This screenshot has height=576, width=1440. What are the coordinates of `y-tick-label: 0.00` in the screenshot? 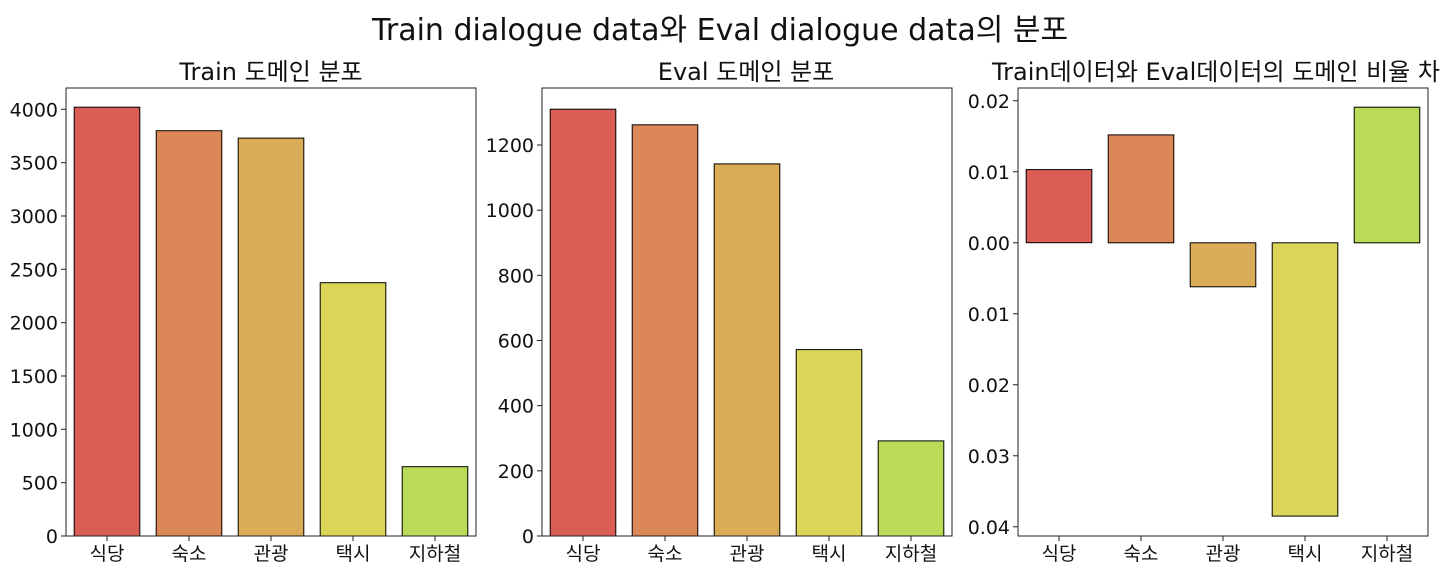 It's located at (989, 244).